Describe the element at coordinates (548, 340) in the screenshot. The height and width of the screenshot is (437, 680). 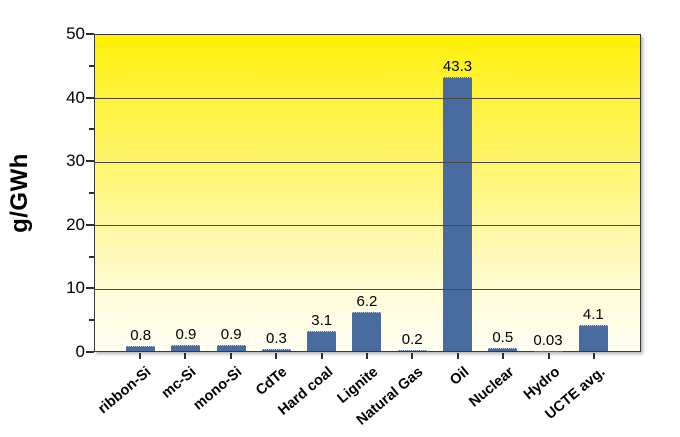
I see `bar-value-label: 0.03` at that location.